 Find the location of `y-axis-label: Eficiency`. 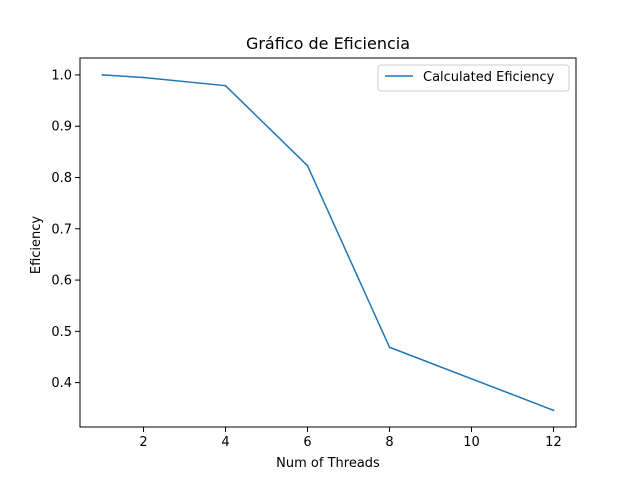

y-axis-label: Eficiency is located at coordinates (36, 245).